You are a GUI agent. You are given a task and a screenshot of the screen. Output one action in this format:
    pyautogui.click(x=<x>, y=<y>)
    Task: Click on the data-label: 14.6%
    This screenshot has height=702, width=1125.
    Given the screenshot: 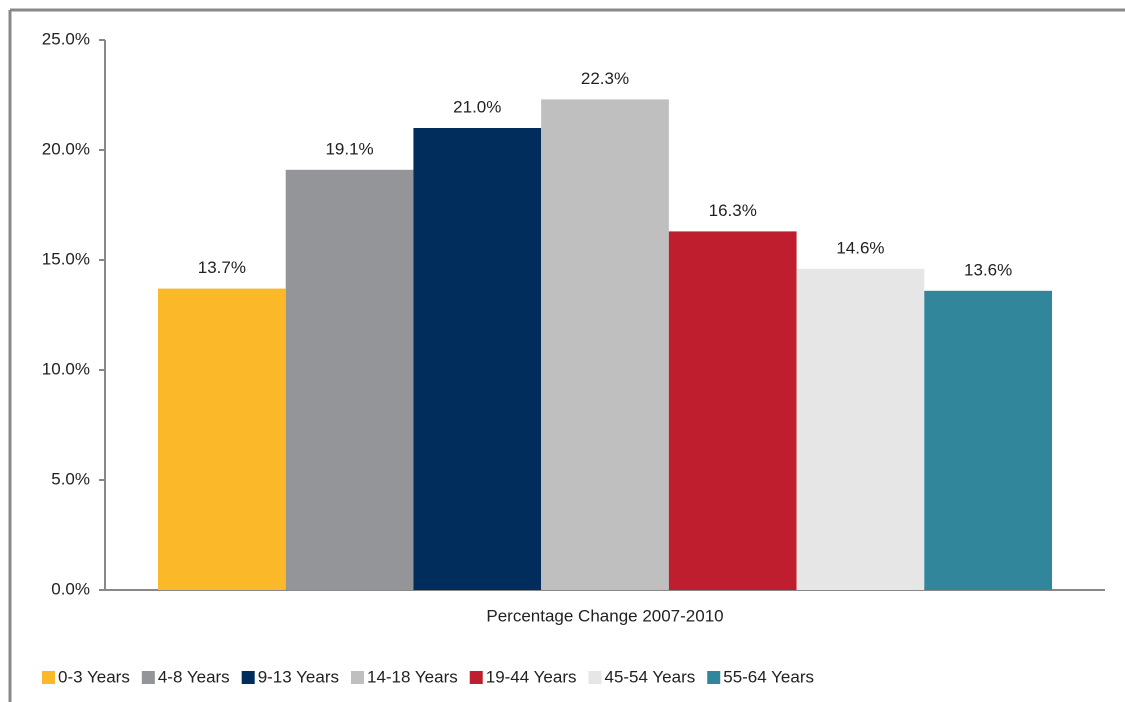 What is the action you would take?
    pyautogui.click(x=860, y=247)
    